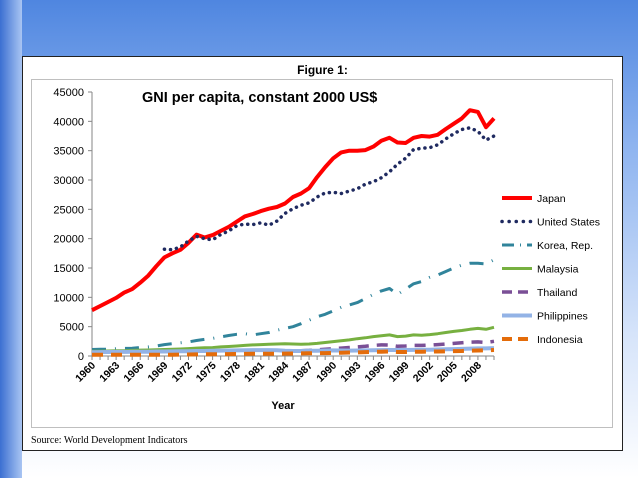 Image resolution: width=638 pixels, height=478 pixels. What do you see at coordinates (322, 70) in the screenshot?
I see `figure-label: Figure 1:` at bounding box center [322, 70].